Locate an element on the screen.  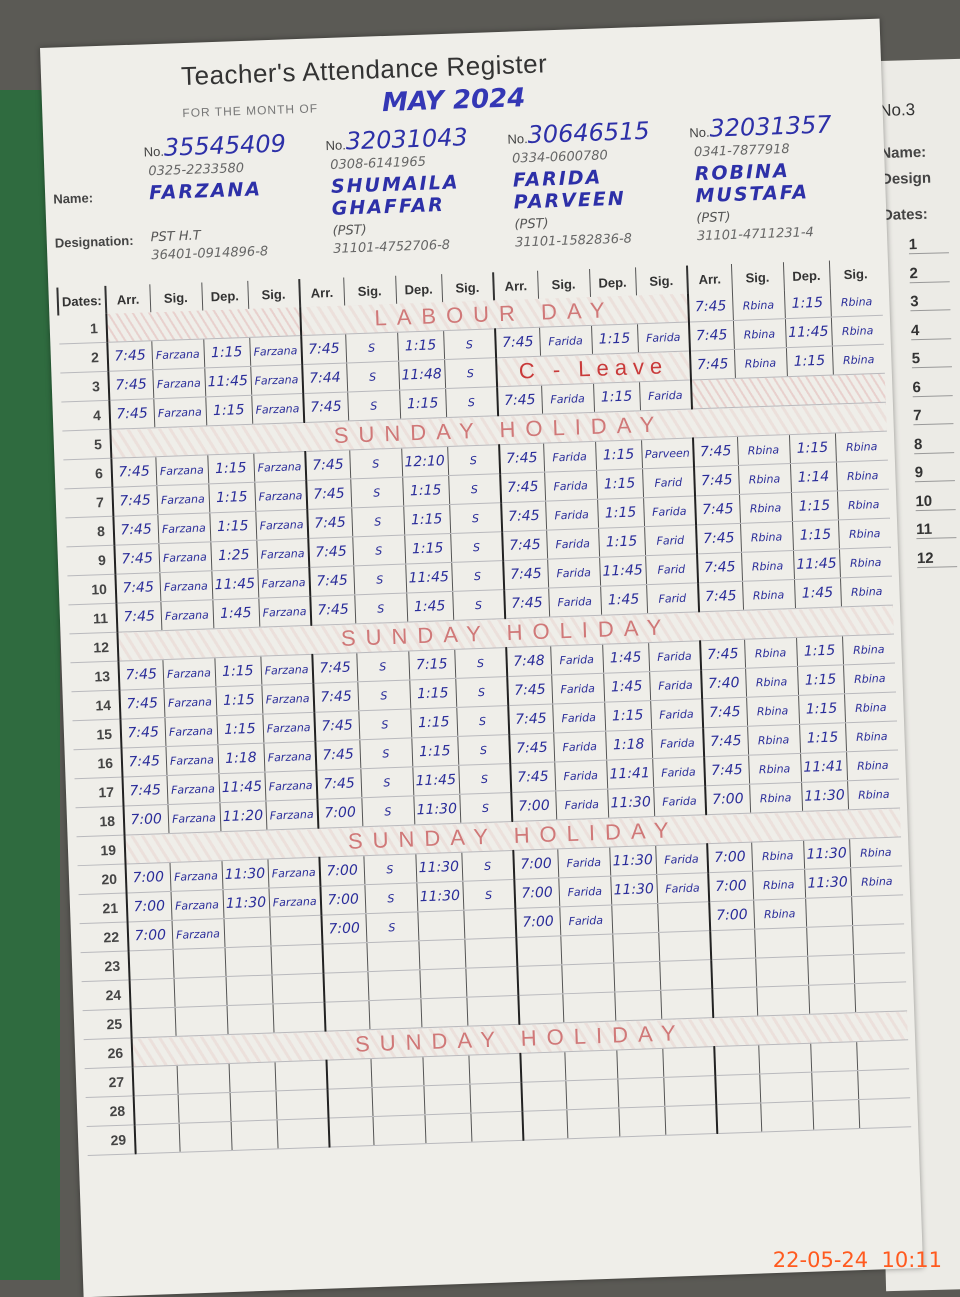
arrival-signature: Farida is located at coordinates (573, 544).